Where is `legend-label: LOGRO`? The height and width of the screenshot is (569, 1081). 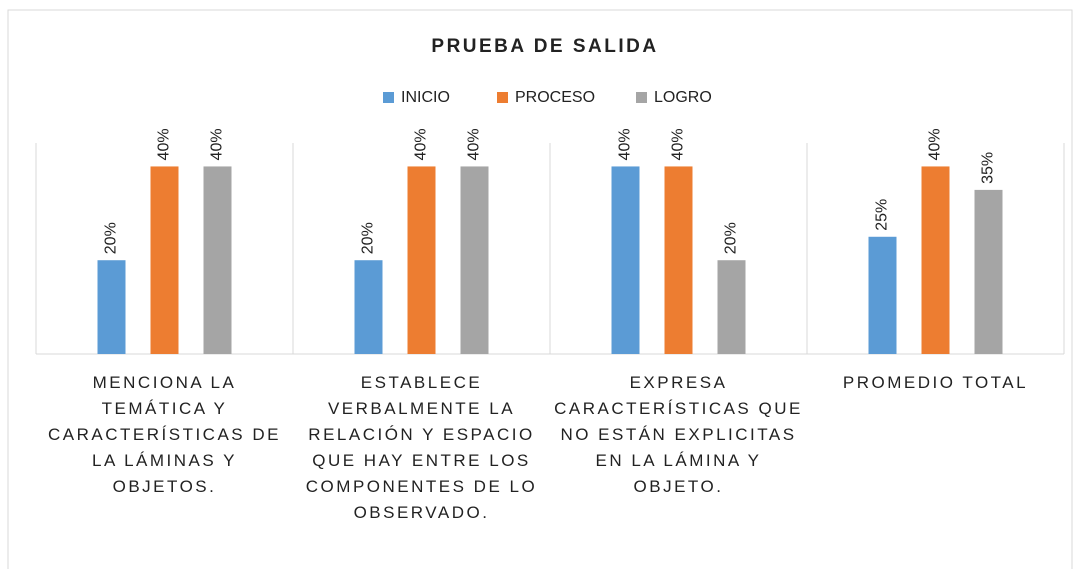
legend-label: LOGRO is located at coordinates (683, 97).